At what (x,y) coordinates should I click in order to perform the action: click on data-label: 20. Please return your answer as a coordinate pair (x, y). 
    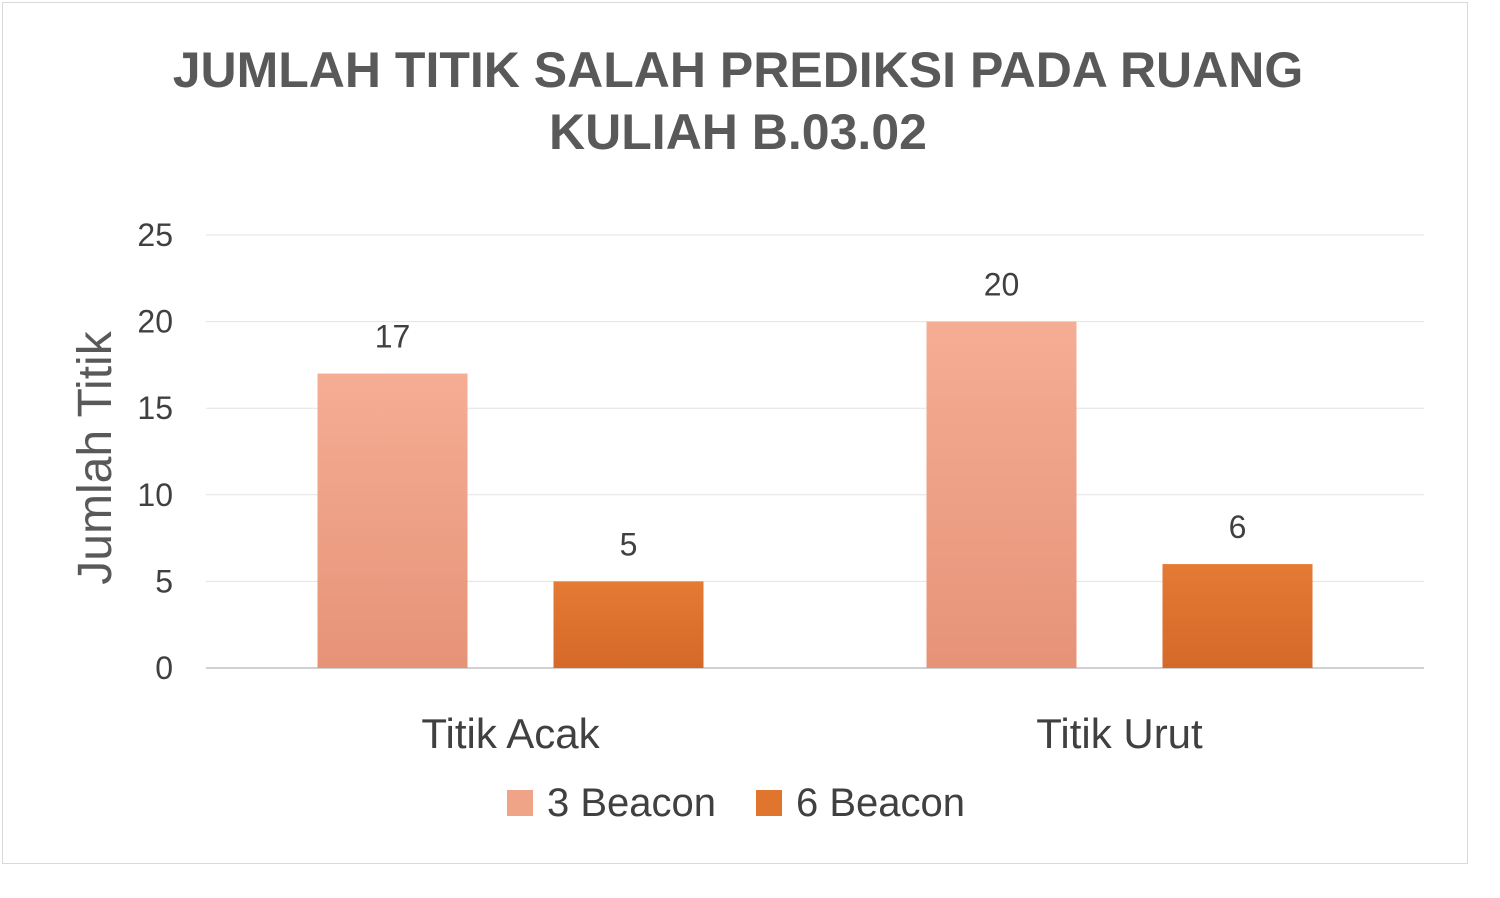
    Looking at the image, I should click on (1002, 285).